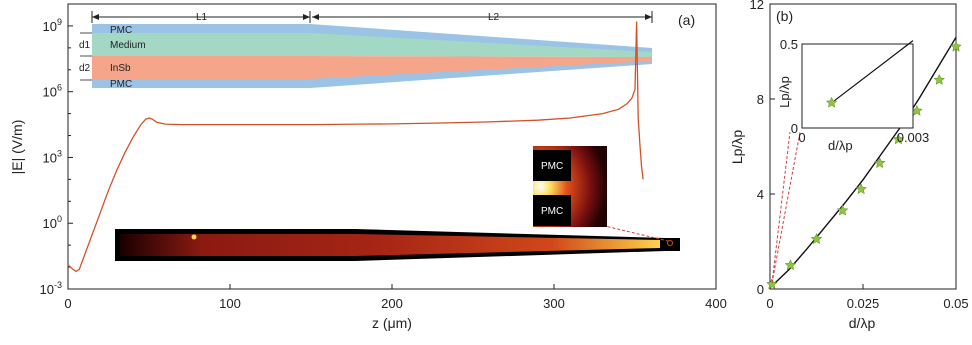 The width and height of the screenshot is (972, 345). I want to click on label-l2: L2, so click(494, 17).